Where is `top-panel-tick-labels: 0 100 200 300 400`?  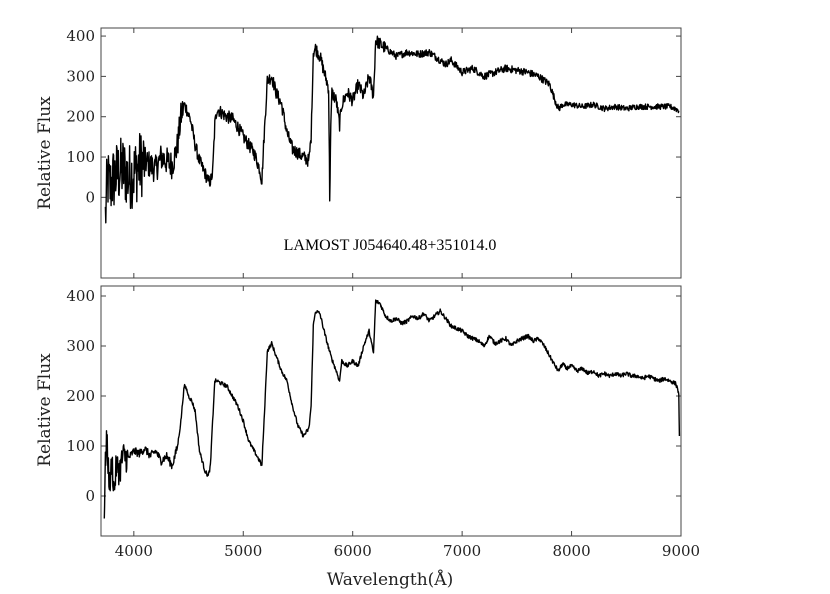
top-panel-tick-labels: 0 100 200 300 400 is located at coordinates (80, 116).